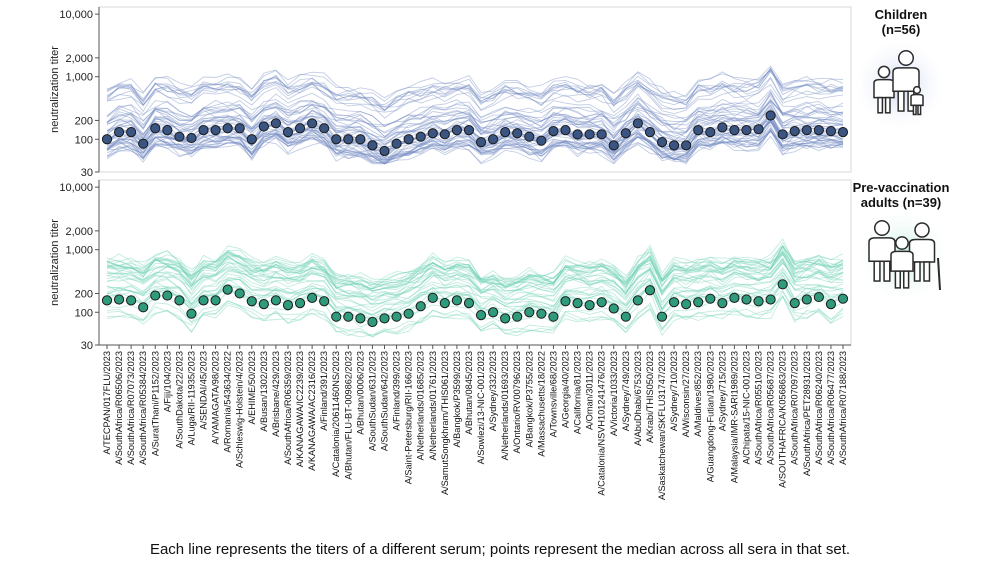  I want to click on y-tick-label: 200, so click(84, 121).